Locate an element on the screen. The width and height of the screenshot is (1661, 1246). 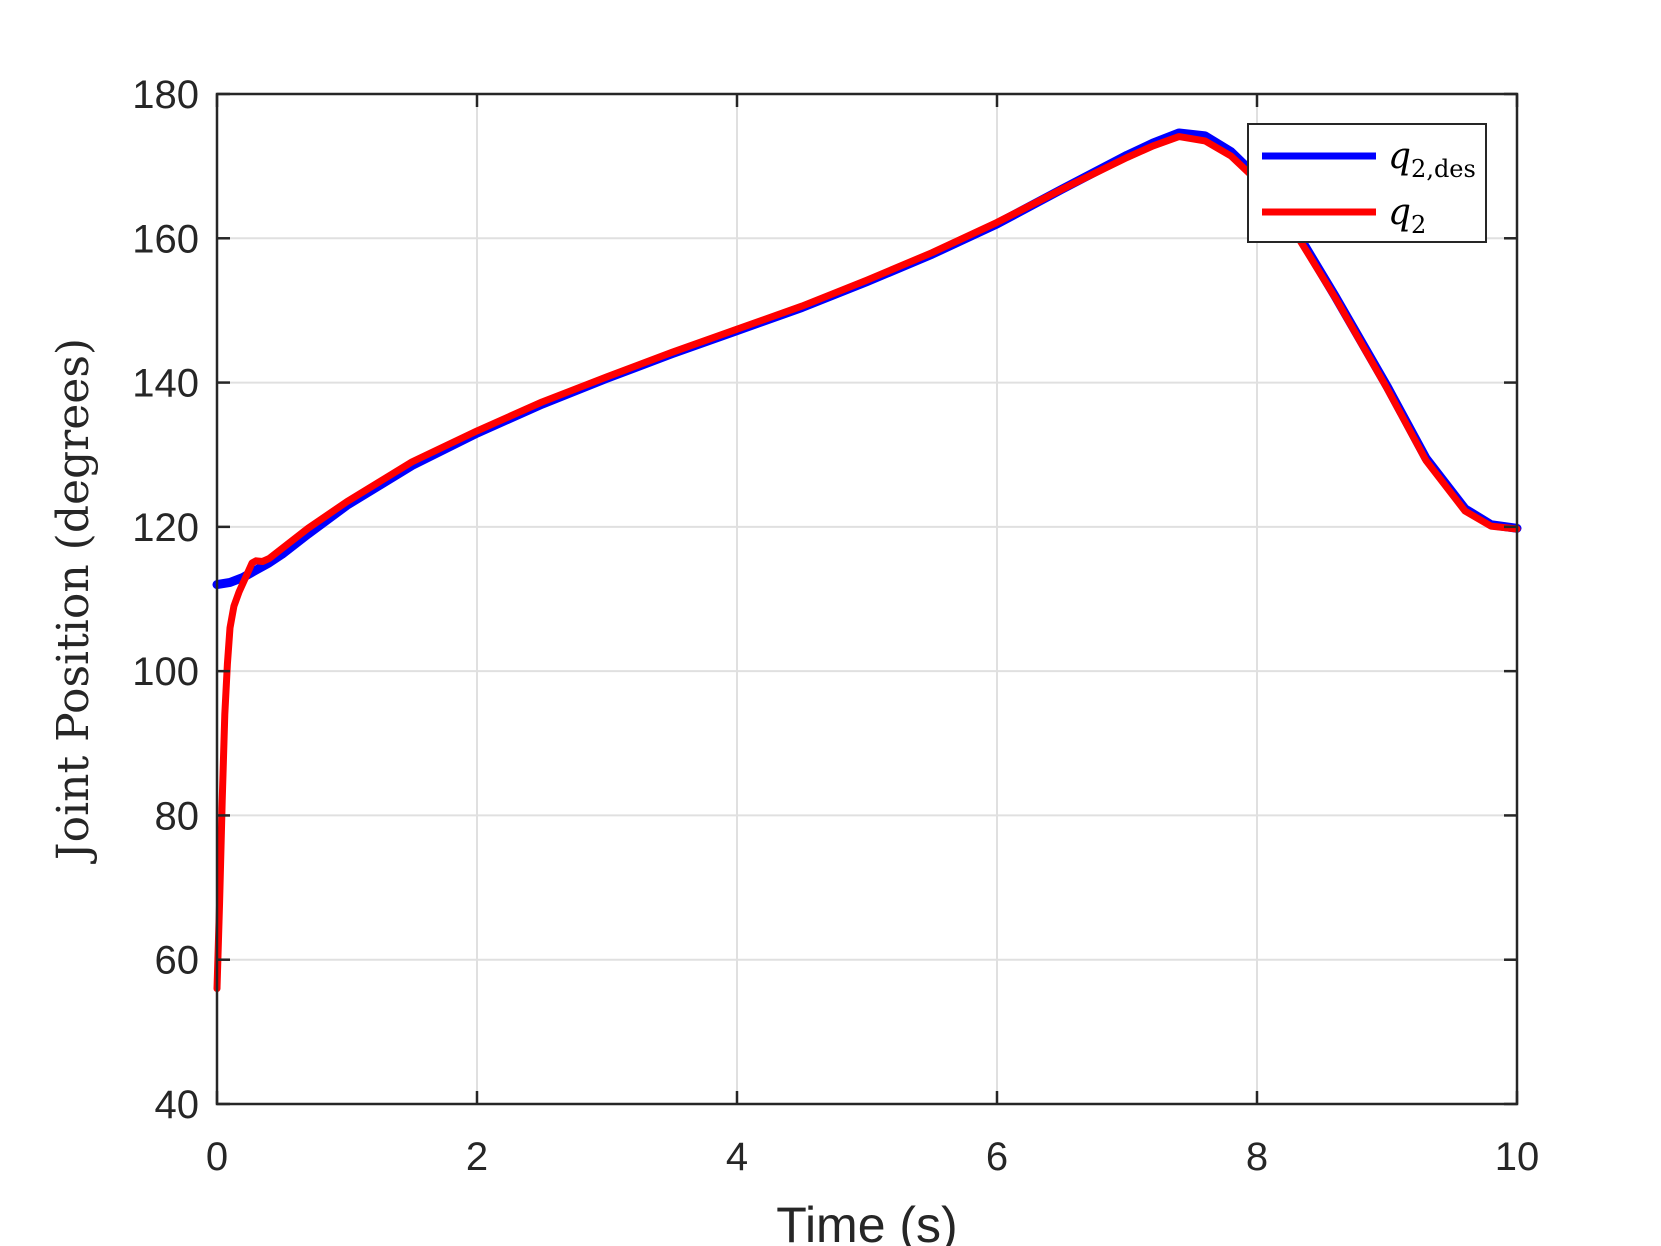
y-tick-label: 120 is located at coordinates (165, 528).